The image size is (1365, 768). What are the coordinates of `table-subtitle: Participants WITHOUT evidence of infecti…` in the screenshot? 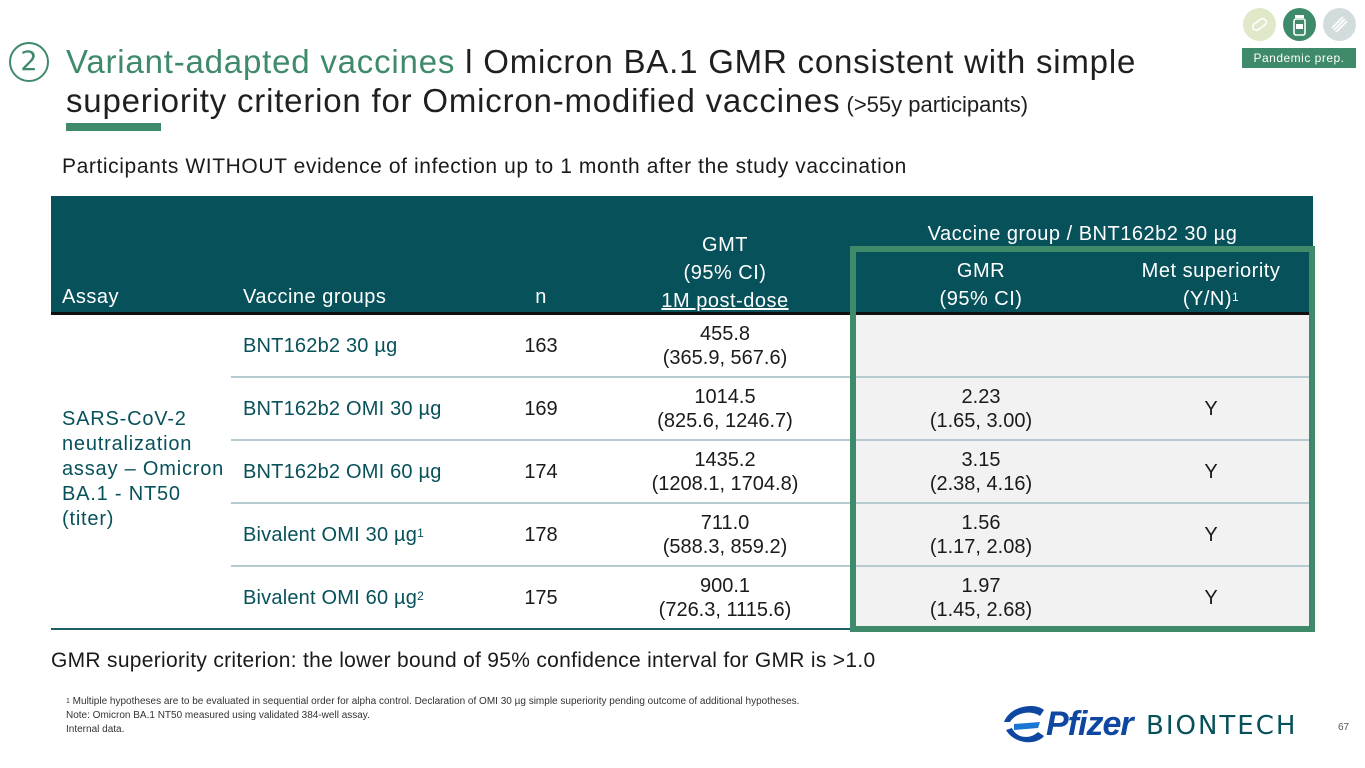 It's located at (484, 166).